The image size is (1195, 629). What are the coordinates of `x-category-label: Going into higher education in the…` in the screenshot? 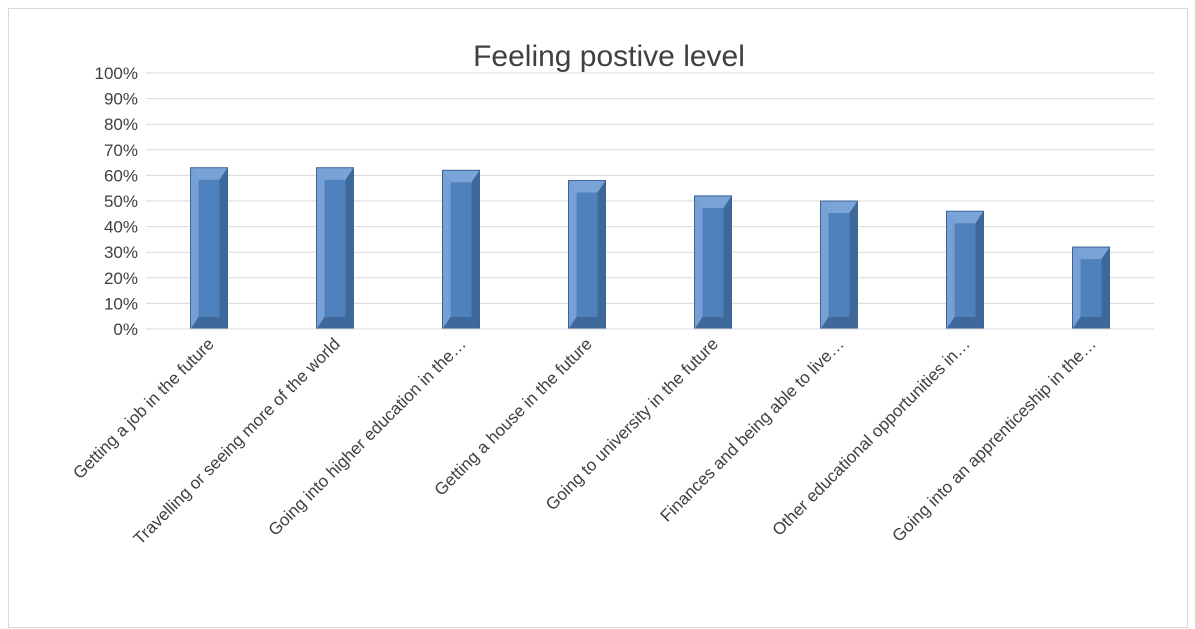 It's located at (367, 436).